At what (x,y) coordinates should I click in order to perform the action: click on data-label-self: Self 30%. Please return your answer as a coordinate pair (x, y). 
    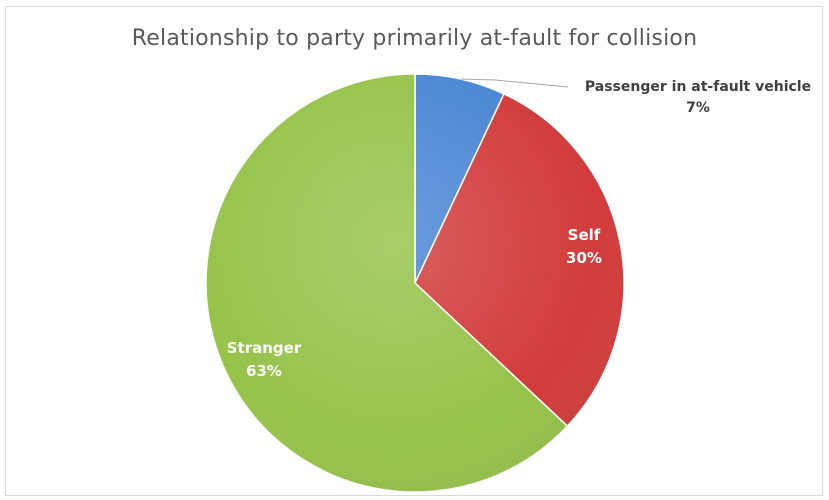
    Looking at the image, I should click on (584, 246).